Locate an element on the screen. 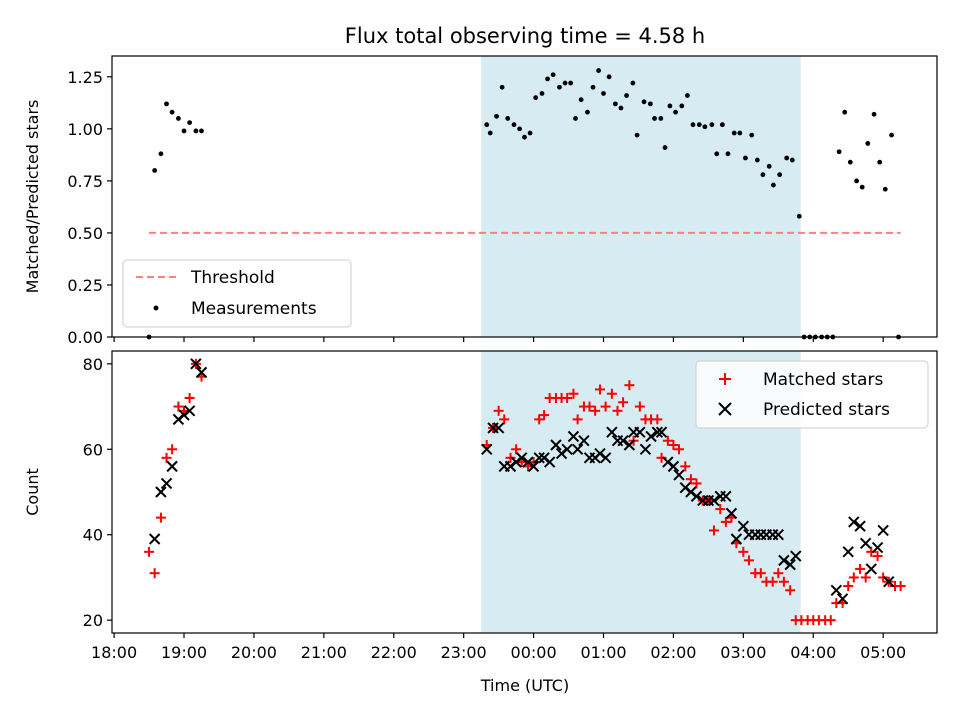  y-axis-ratio: 0.00 0.25 0.50 0.75 1.00 1.25 is located at coordinates (89, 207).